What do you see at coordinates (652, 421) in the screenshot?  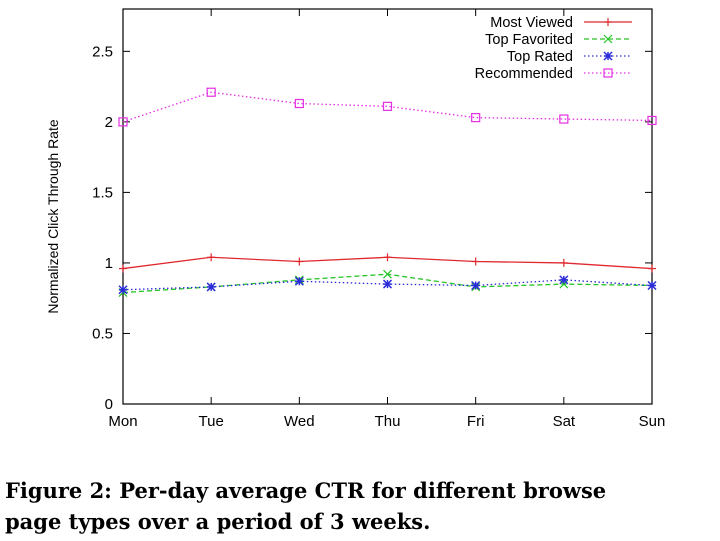 I see `x-tick-label: Sun` at bounding box center [652, 421].